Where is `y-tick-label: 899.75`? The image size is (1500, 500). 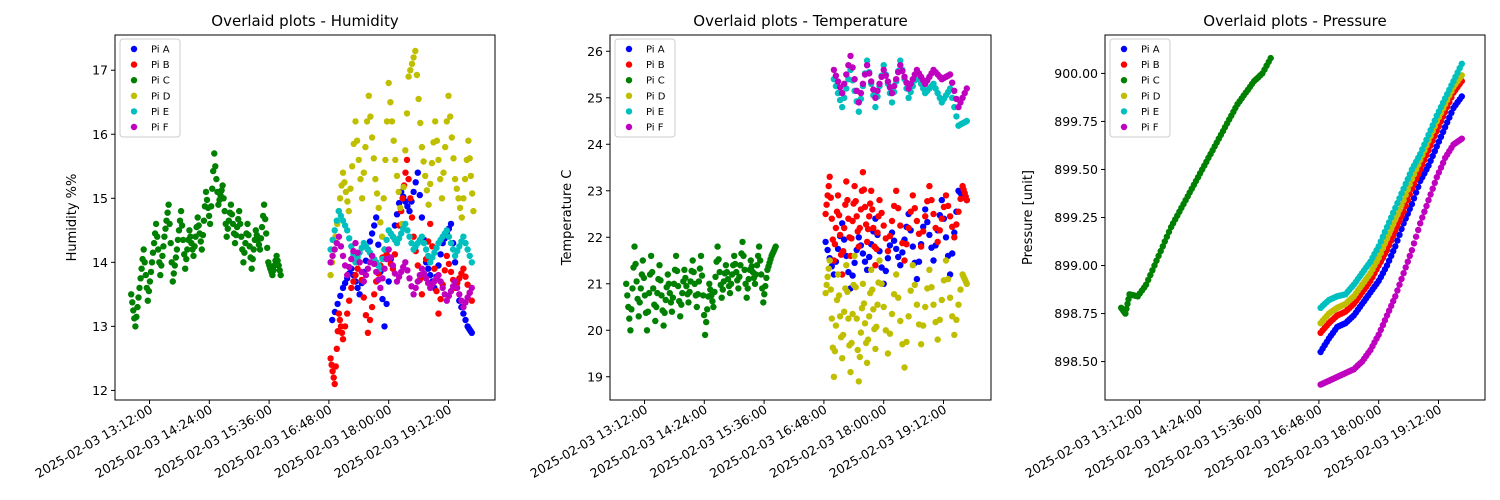 y-tick-label: 899.75 is located at coordinates (1076, 121).